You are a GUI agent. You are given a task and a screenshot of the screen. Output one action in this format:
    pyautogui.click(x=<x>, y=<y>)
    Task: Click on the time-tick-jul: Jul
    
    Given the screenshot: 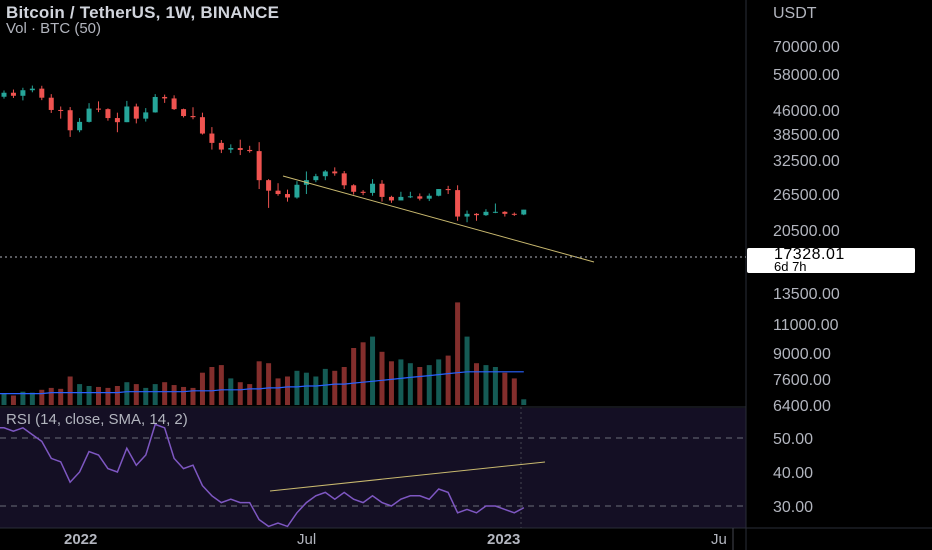 What is the action you would take?
    pyautogui.click(x=306, y=539)
    